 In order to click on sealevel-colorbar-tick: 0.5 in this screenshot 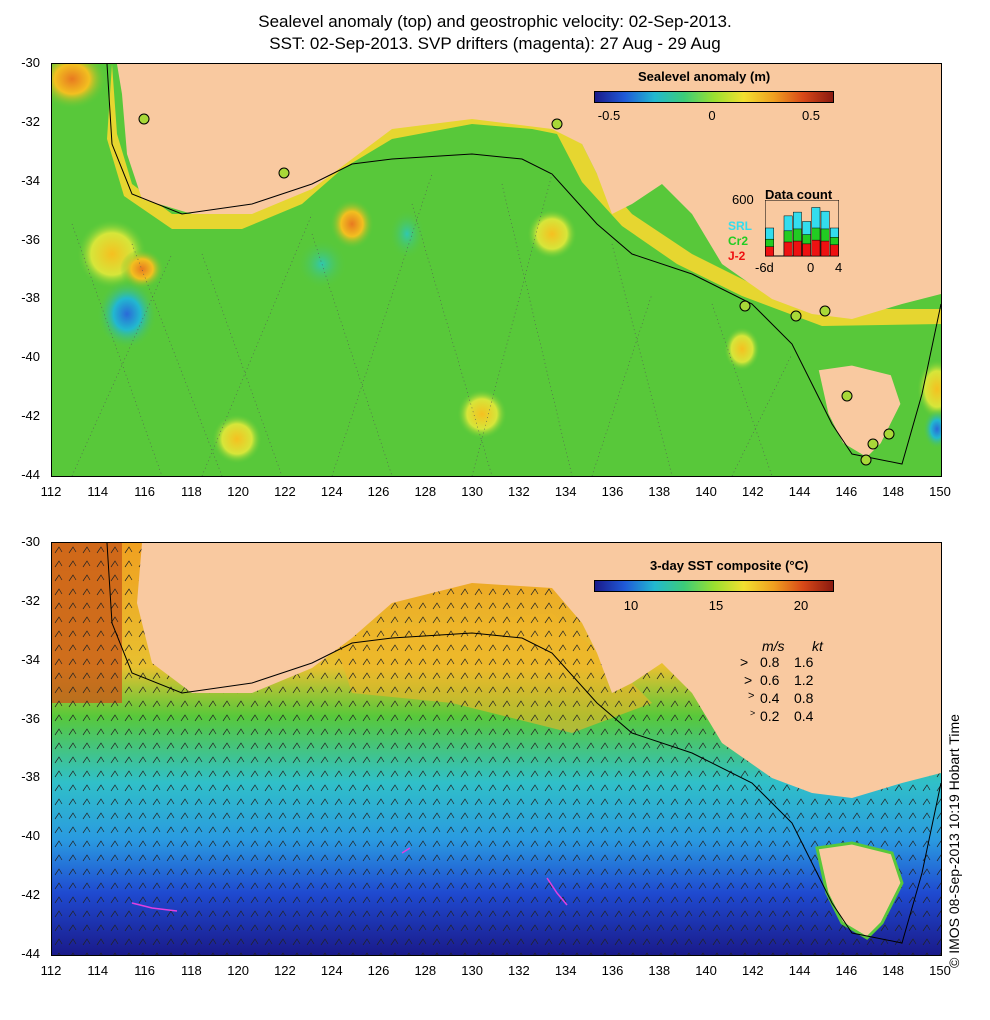, I will do `click(811, 115)`.